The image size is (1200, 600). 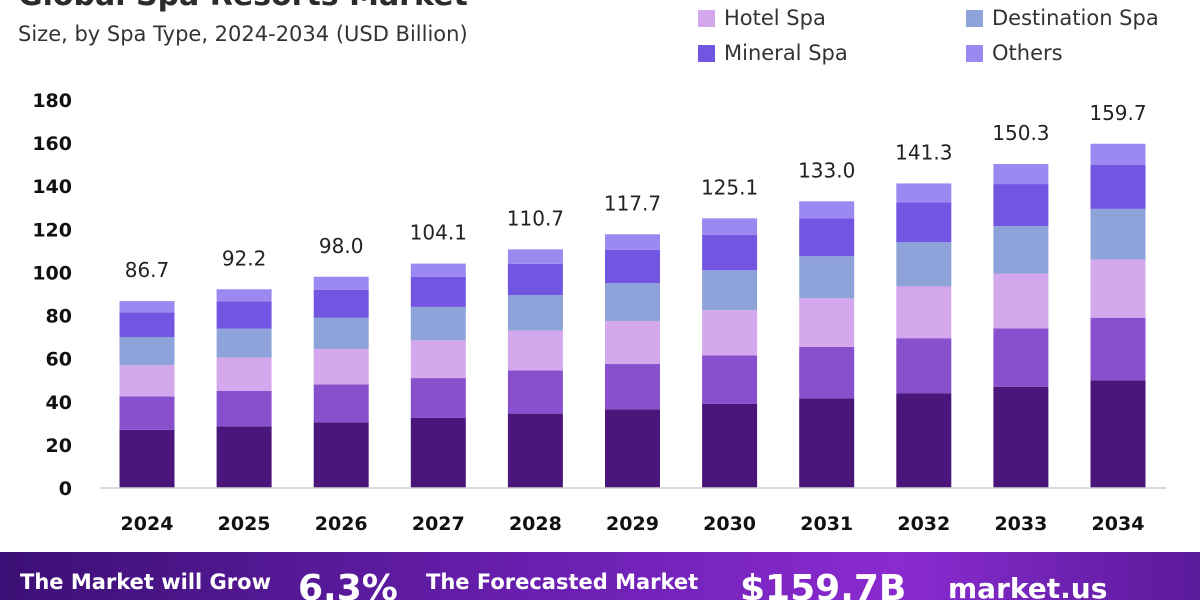 I want to click on x-tick-label: 2025, so click(x=244, y=524).